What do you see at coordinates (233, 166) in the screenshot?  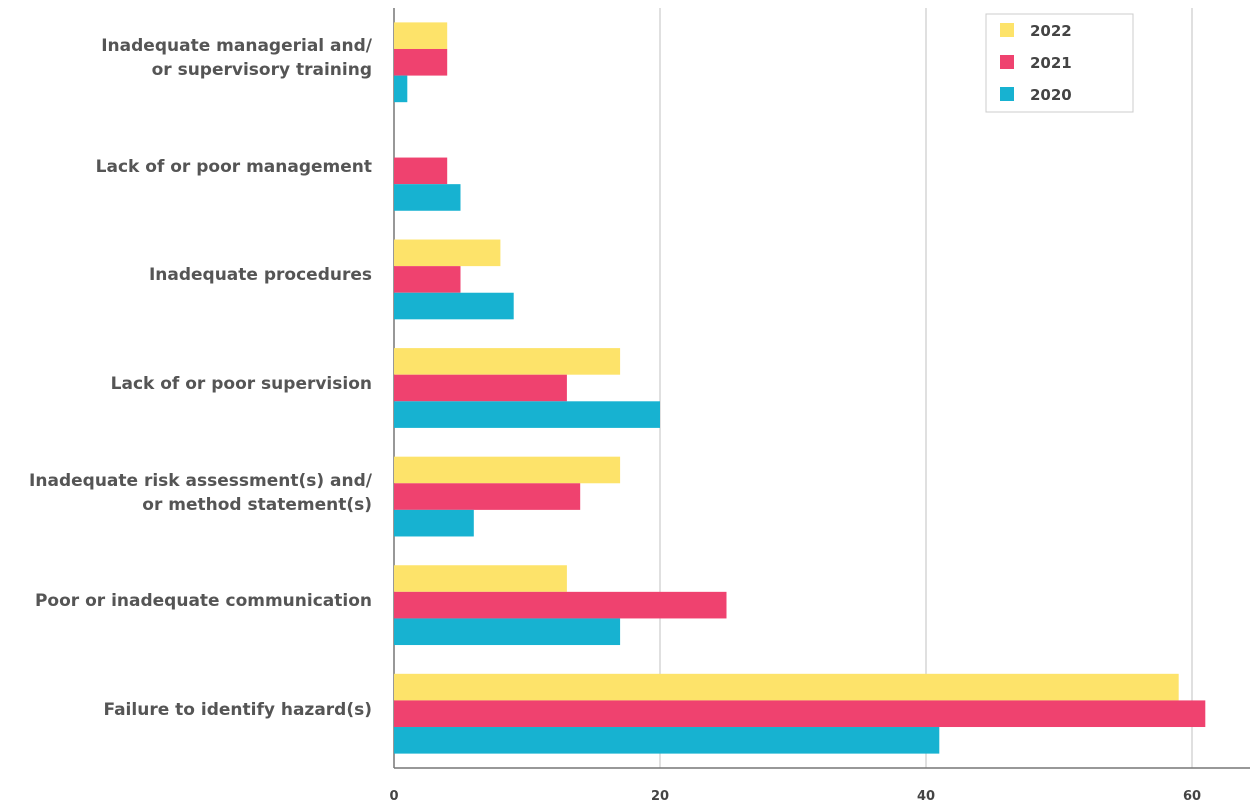 I see `y-tick-label: Lack of or poor management` at bounding box center [233, 166].